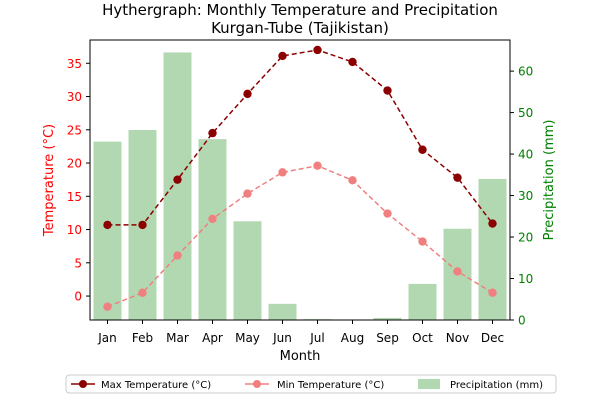  I want to click on x-axis: Jan Feb Mar Apr May Jun Jul Aug Sep Oct Nov Dec, so click(300, 332).